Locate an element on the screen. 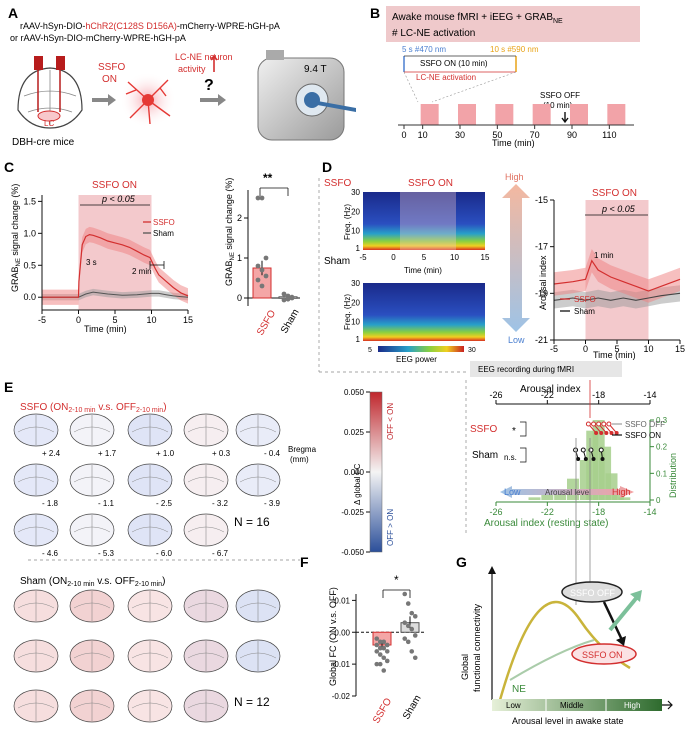 The height and width of the screenshot is (730, 685). d-ar-xtick-label-0: -5 is located at coordinates (554, 349).